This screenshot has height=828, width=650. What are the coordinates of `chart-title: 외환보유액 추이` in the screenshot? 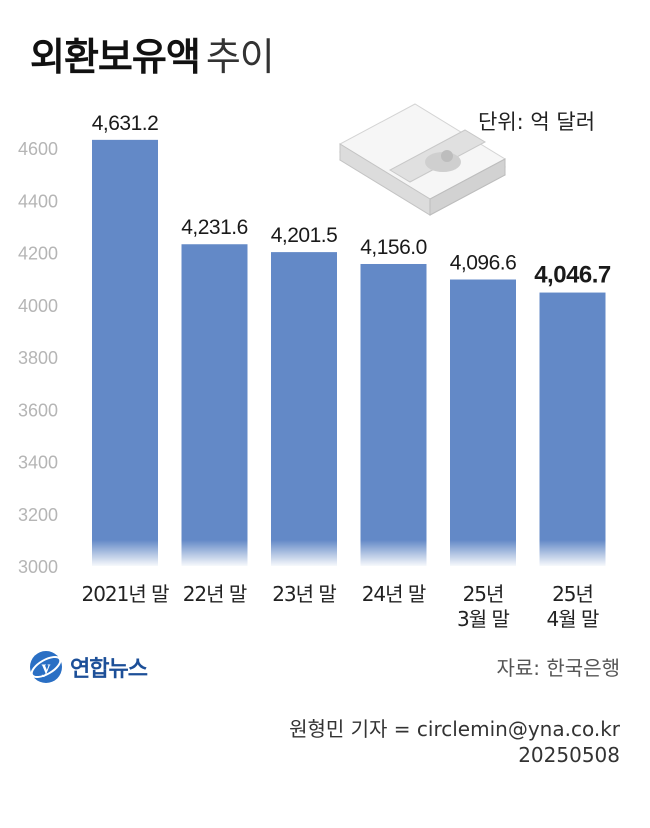 It's located at (152, 53).